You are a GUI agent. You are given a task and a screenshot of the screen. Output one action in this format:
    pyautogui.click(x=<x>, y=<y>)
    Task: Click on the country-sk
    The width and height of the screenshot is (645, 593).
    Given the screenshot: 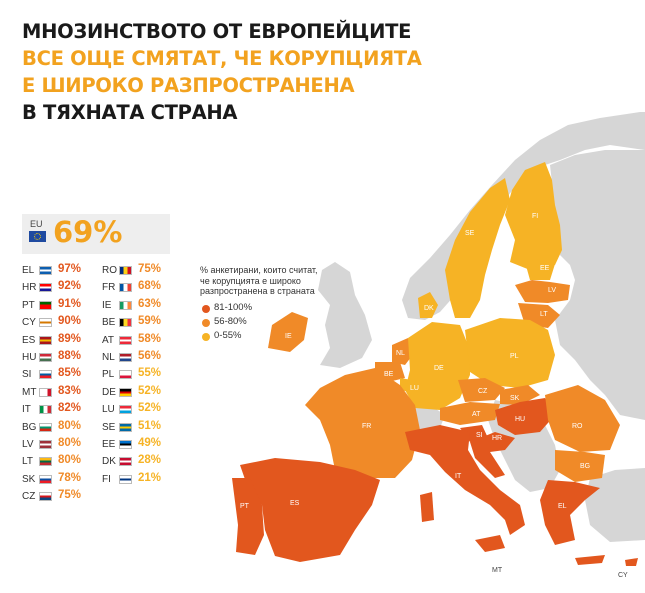 What is the action you would take?
    pyautogui.click(x=520, y=395)
    